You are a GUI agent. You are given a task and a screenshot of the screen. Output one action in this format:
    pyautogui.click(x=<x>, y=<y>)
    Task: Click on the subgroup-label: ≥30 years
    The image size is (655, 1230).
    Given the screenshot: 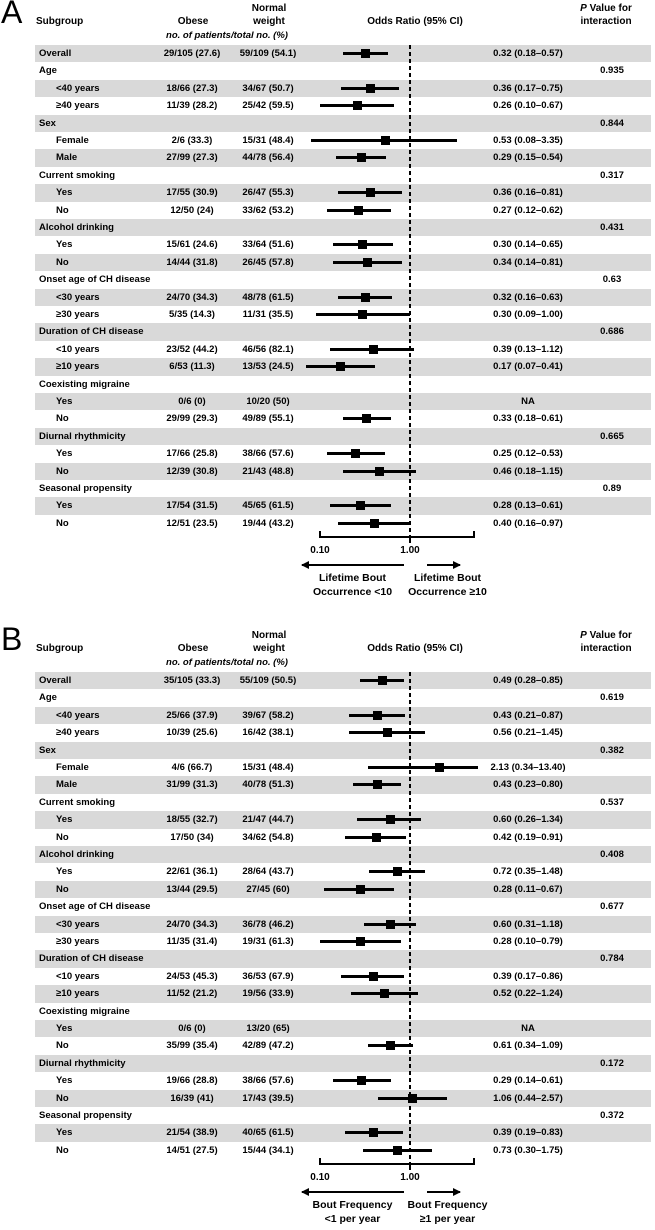 What is the action you would take?
    pyautogui.click(x=78, y=941)
    